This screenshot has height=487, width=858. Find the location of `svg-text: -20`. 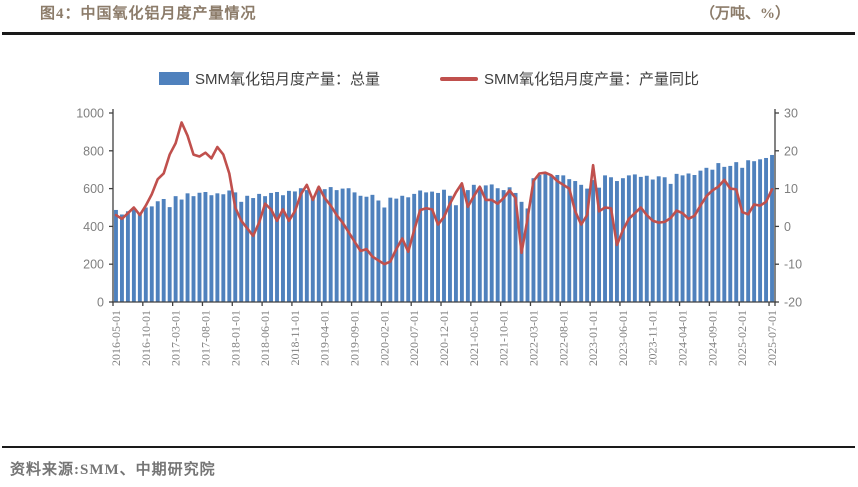

svg-text: -20 is located at coordinates (793, 303).